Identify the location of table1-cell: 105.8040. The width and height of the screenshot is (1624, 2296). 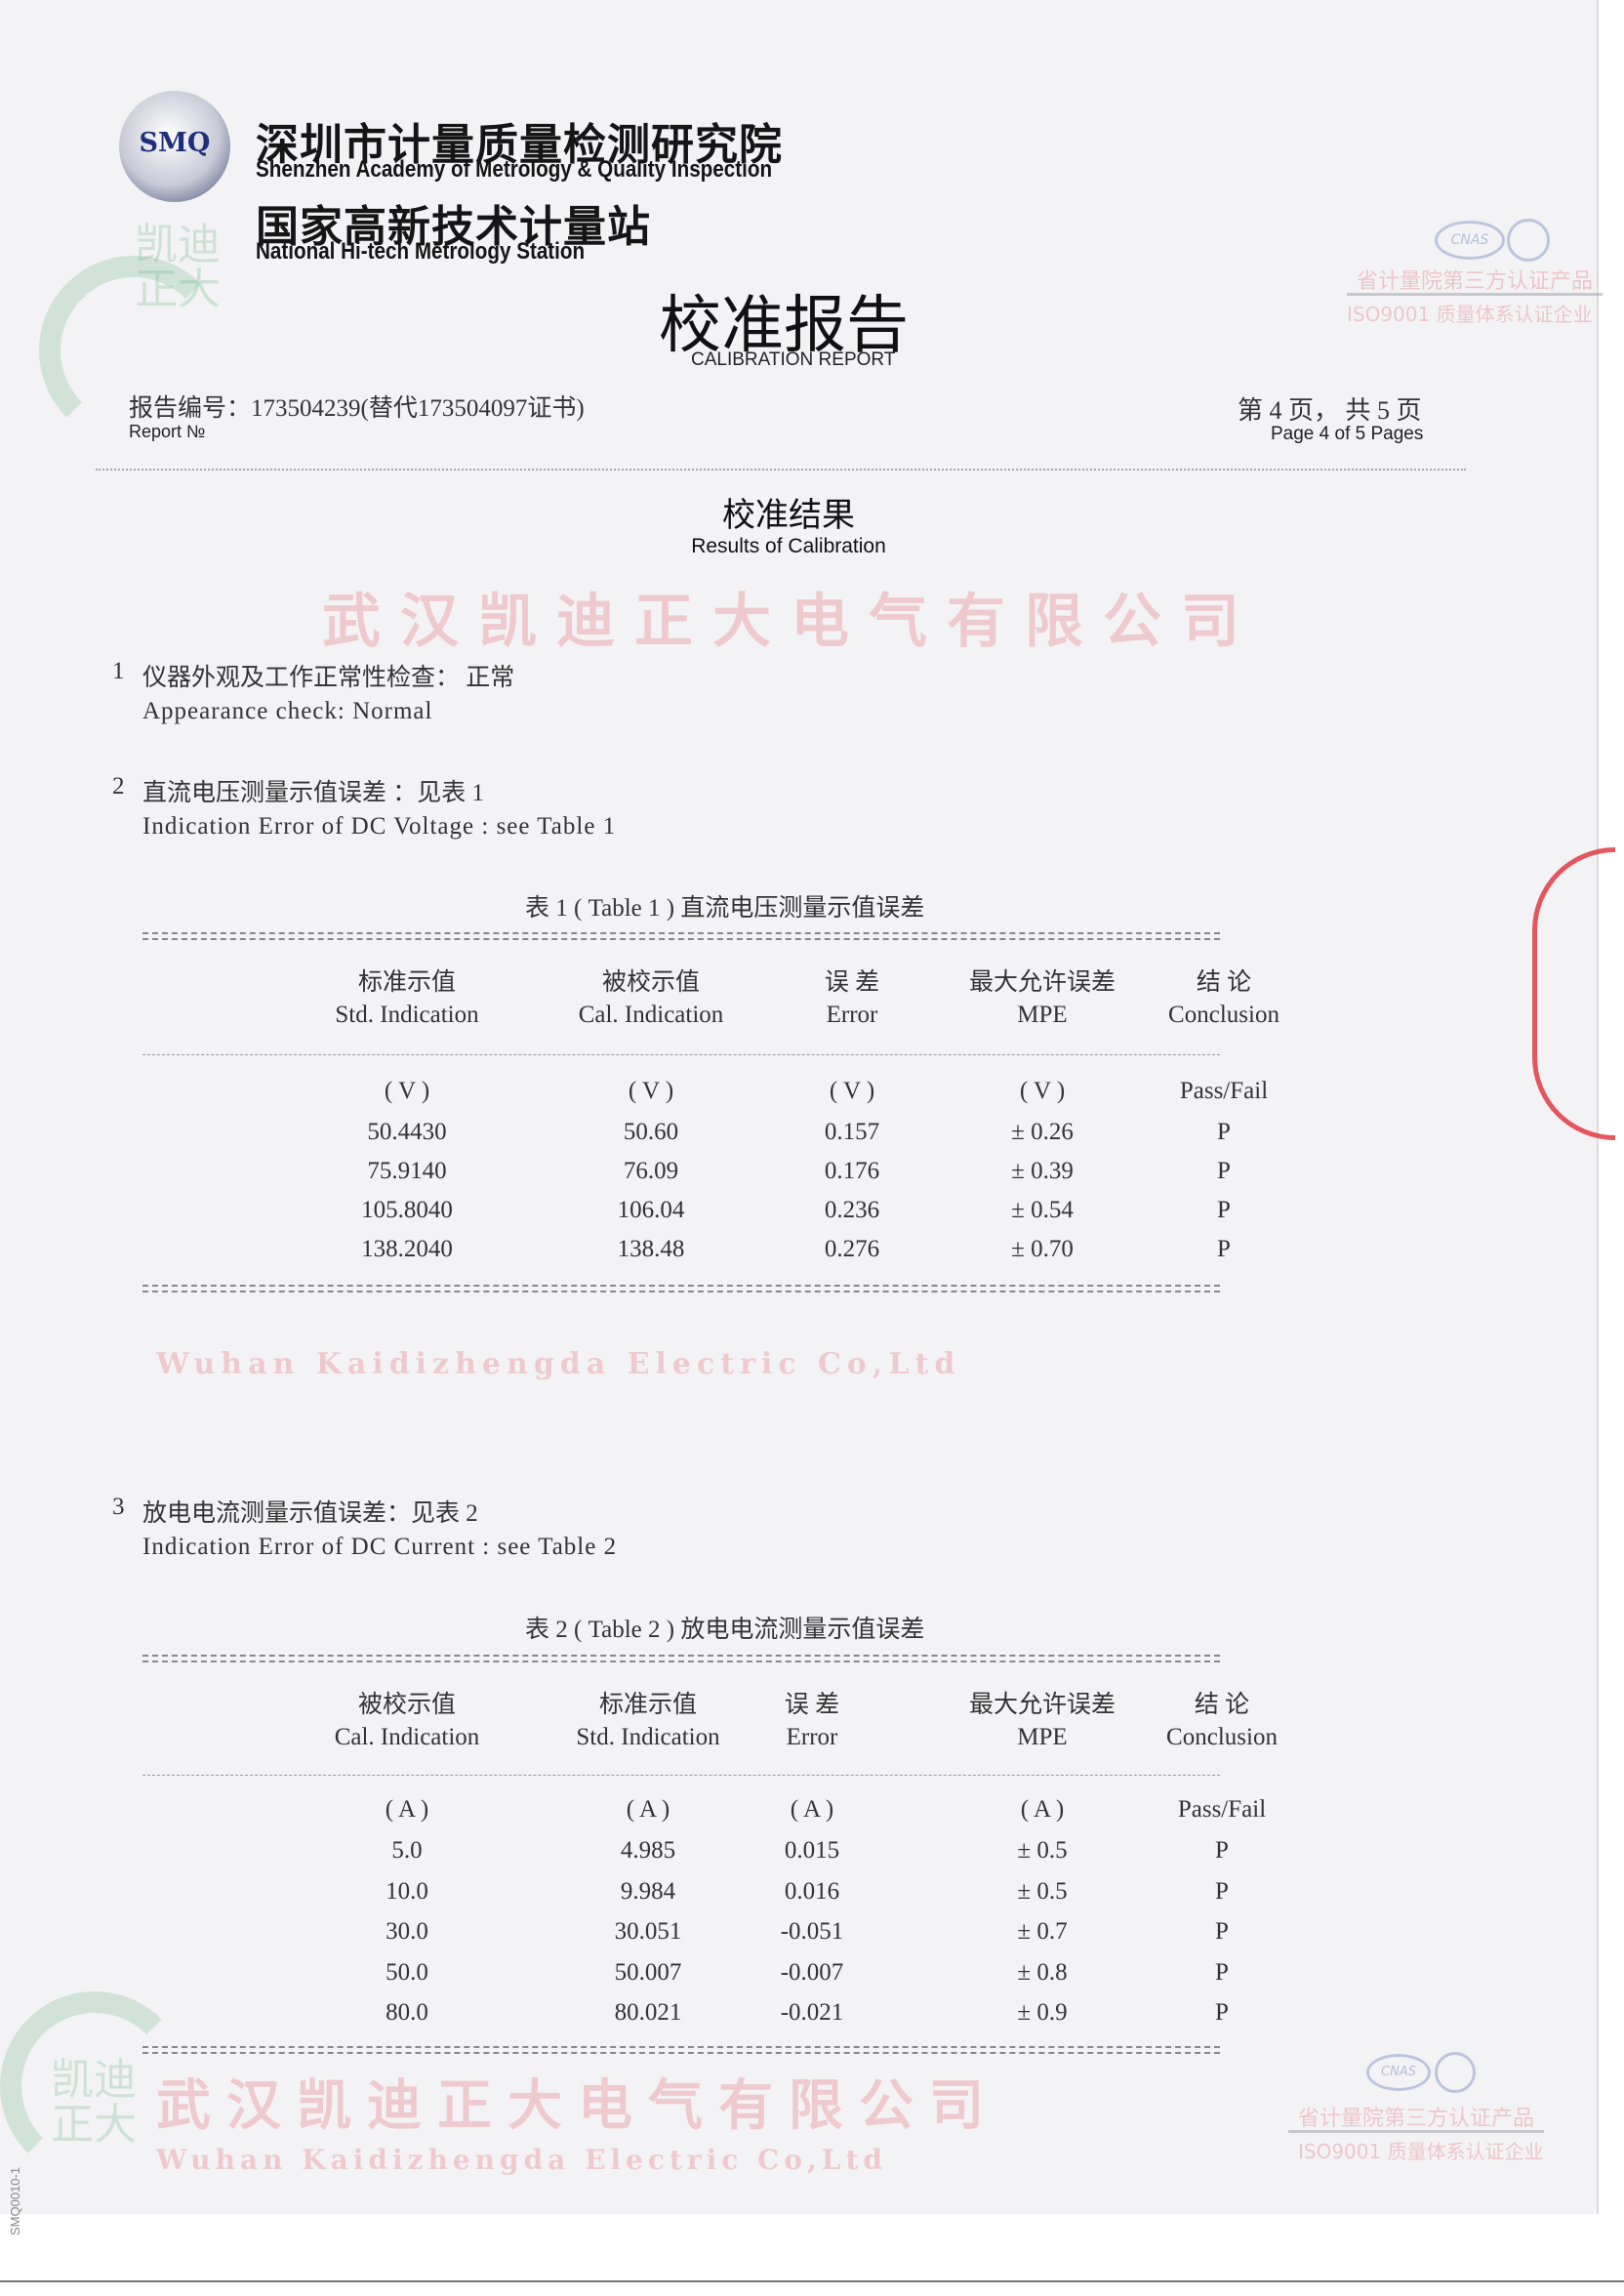
(407, 1210).